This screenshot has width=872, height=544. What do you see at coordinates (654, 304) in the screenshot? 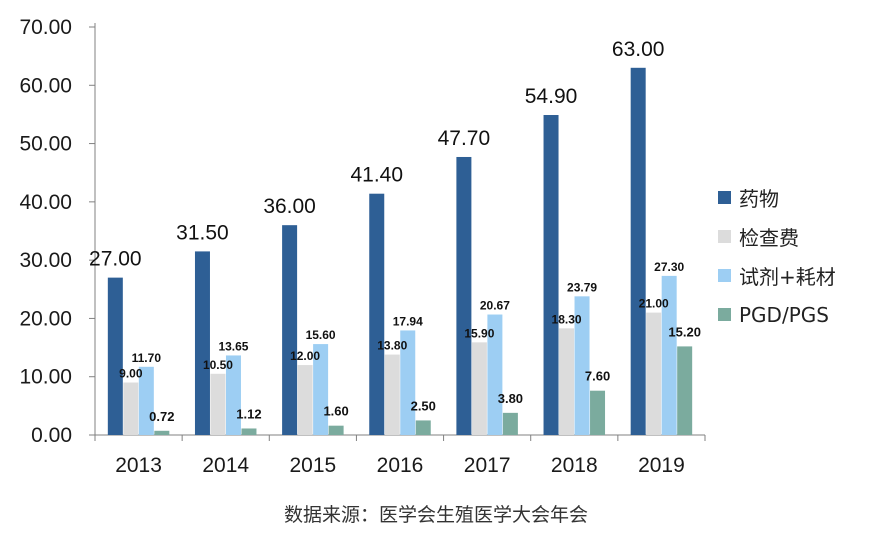
I see `data-label: 21.00` at bounding box center [654, 304].